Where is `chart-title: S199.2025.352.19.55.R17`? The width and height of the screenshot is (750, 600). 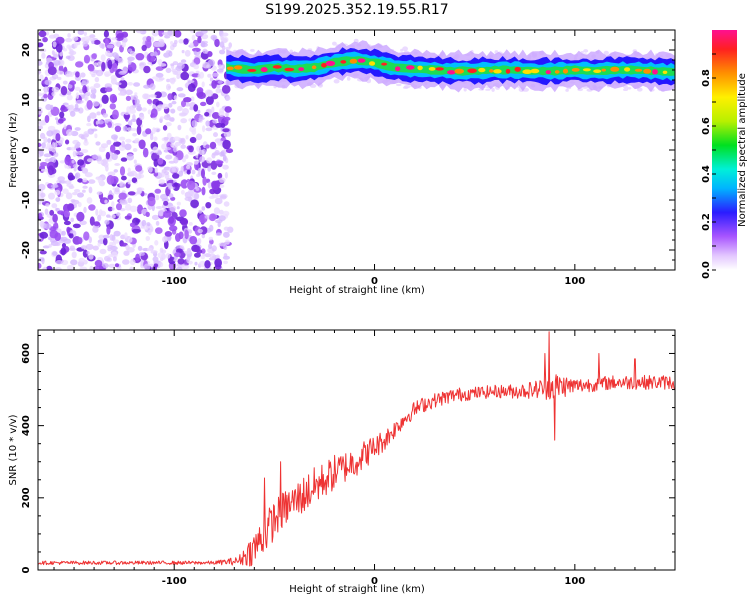
chart-title: S199.2025.352.19.55.R17 is located at coordinates (356, 10).